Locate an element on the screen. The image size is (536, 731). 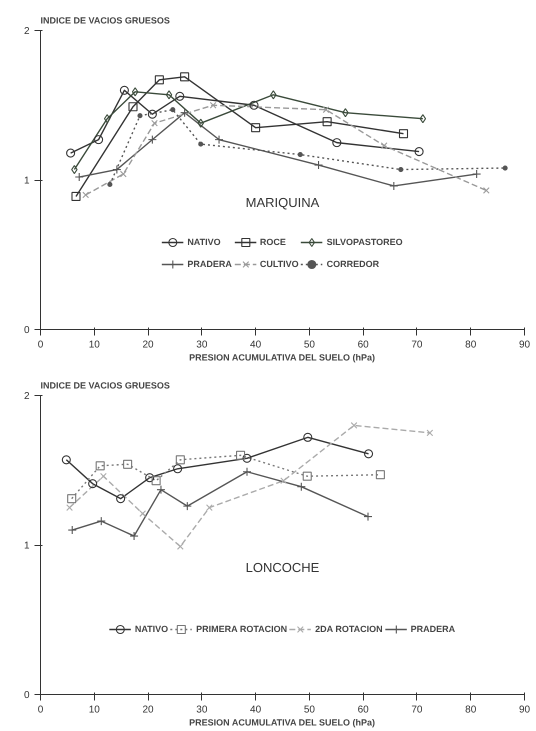
y-tick-label: 2 is located at coordinates (27, 31).